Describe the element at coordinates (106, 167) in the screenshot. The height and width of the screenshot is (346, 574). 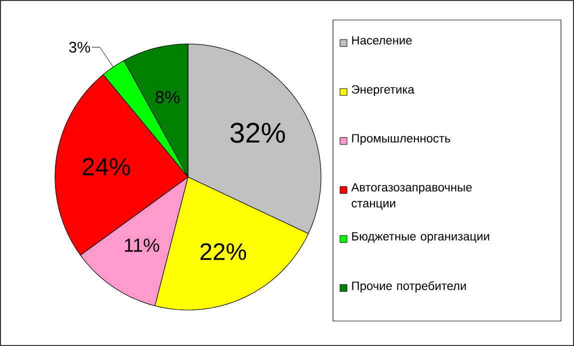
I see `data-label: 24%` at that location.